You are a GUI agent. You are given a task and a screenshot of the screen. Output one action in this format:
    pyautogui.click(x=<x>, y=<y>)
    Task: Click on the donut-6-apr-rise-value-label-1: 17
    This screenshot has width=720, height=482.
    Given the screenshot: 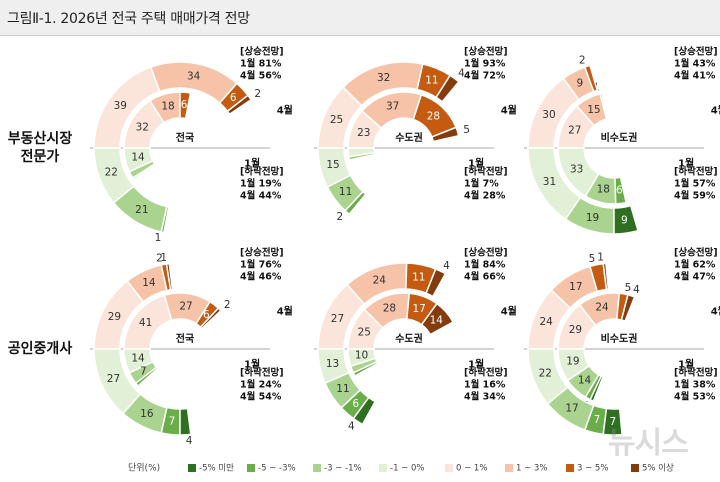 What is the action you would take?
    pyautogui.click(x=575, y=287)
    